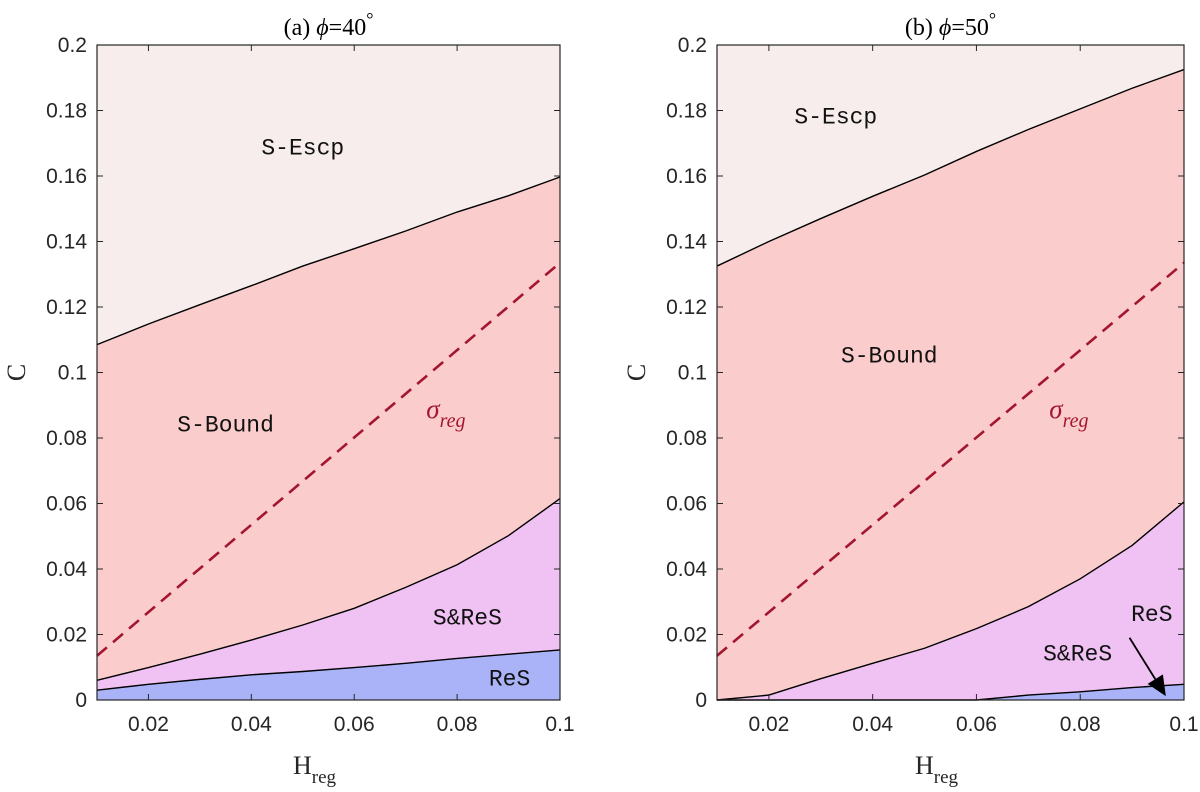 This screenshot has width=1200, height=792. Describe the element at coordinates (300, 28) in the screenshot. I see `title-prefix: (a)` at that location.